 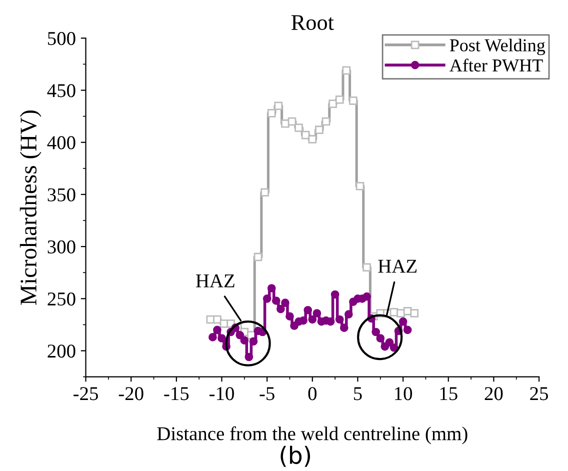 I want to click on x-tick-label: -5, so click(x=267, y=393).